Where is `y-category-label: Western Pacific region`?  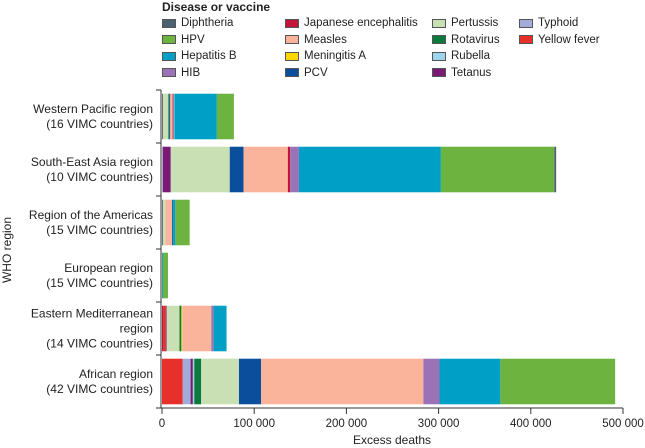
y-category-label: Western Pacific region is located at coordinates (93, 109).